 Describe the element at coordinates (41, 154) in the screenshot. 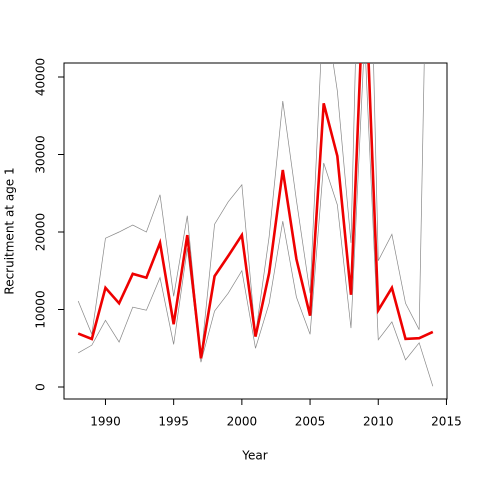

I see `y-tick-label: 30000` at that location.